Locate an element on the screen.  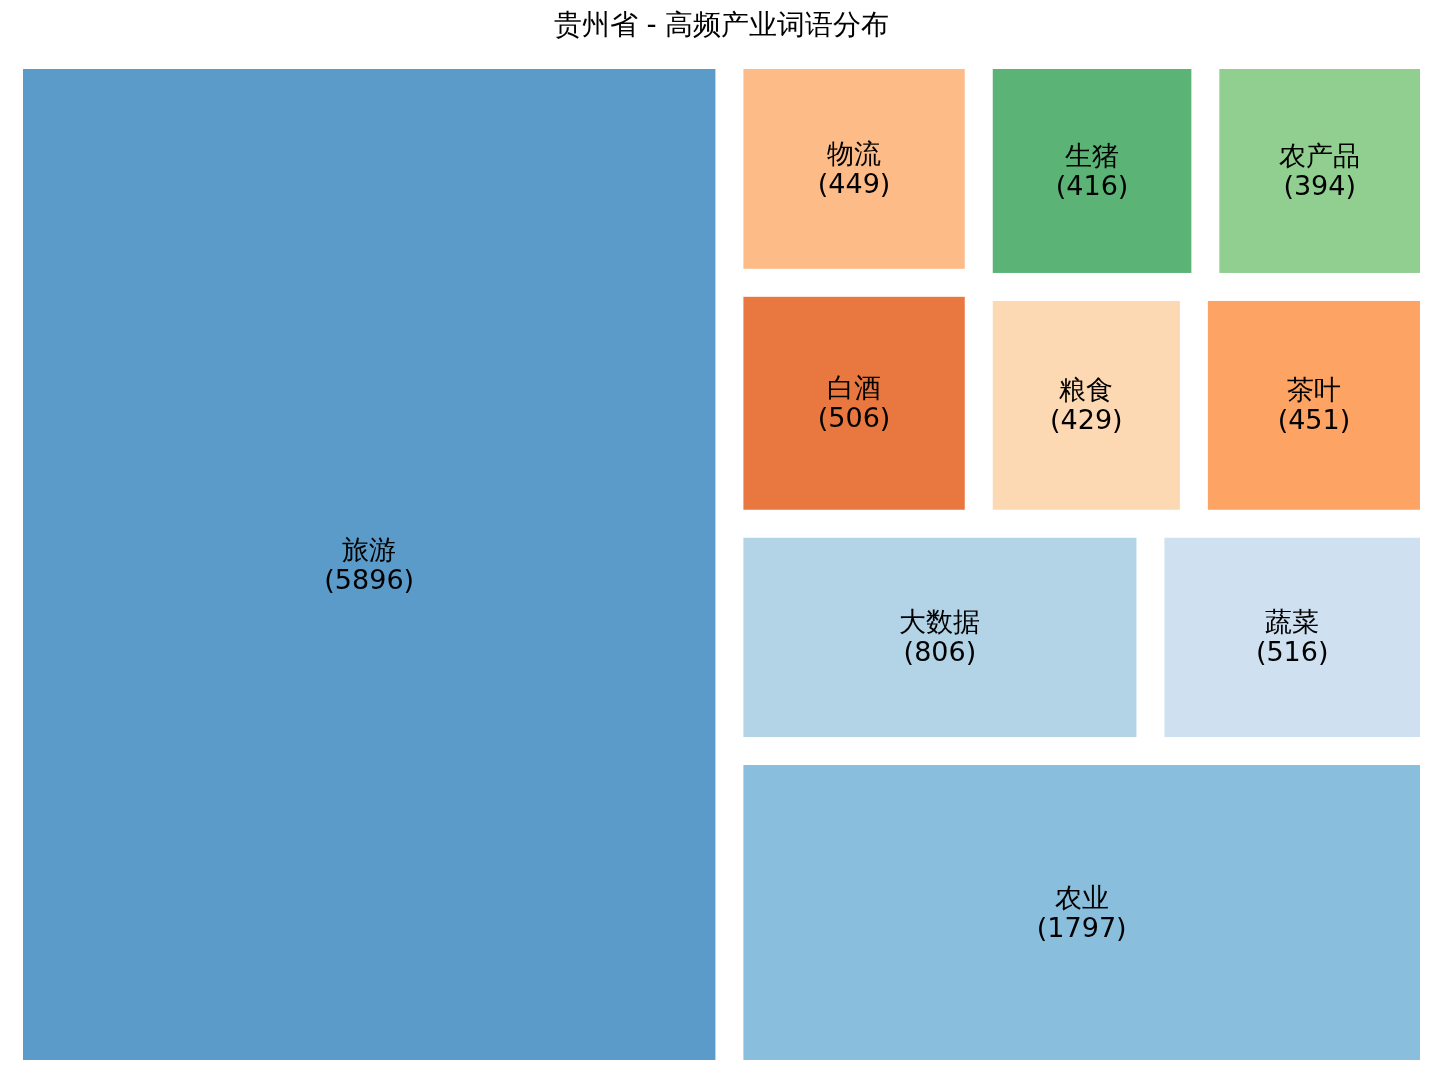
title: 贵州省 - 高频产业词语分布 is located at coordinates (721, 24).